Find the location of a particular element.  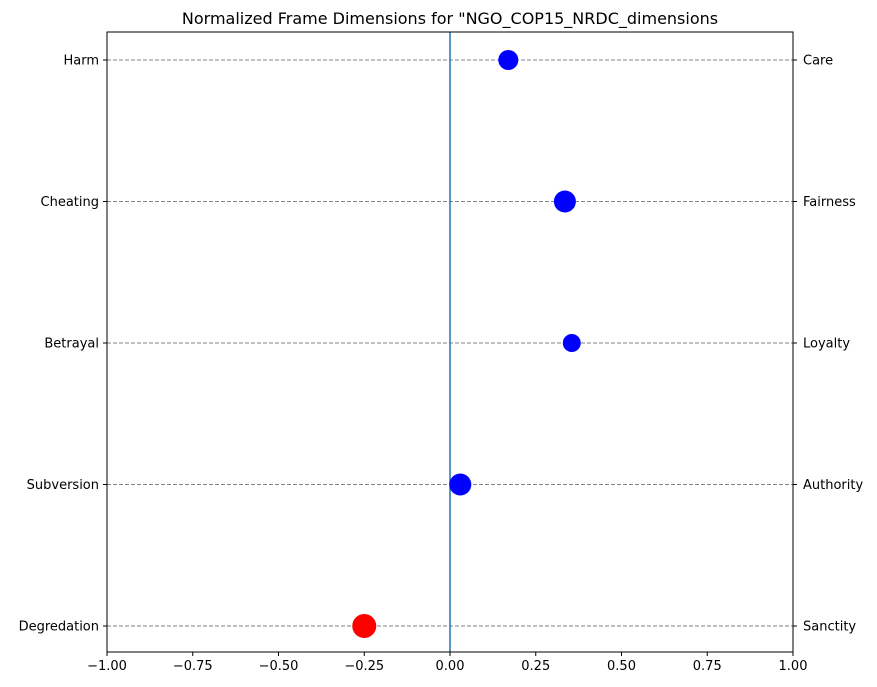

x-tick-label: 0.75 is located at coordinates (707, 666).